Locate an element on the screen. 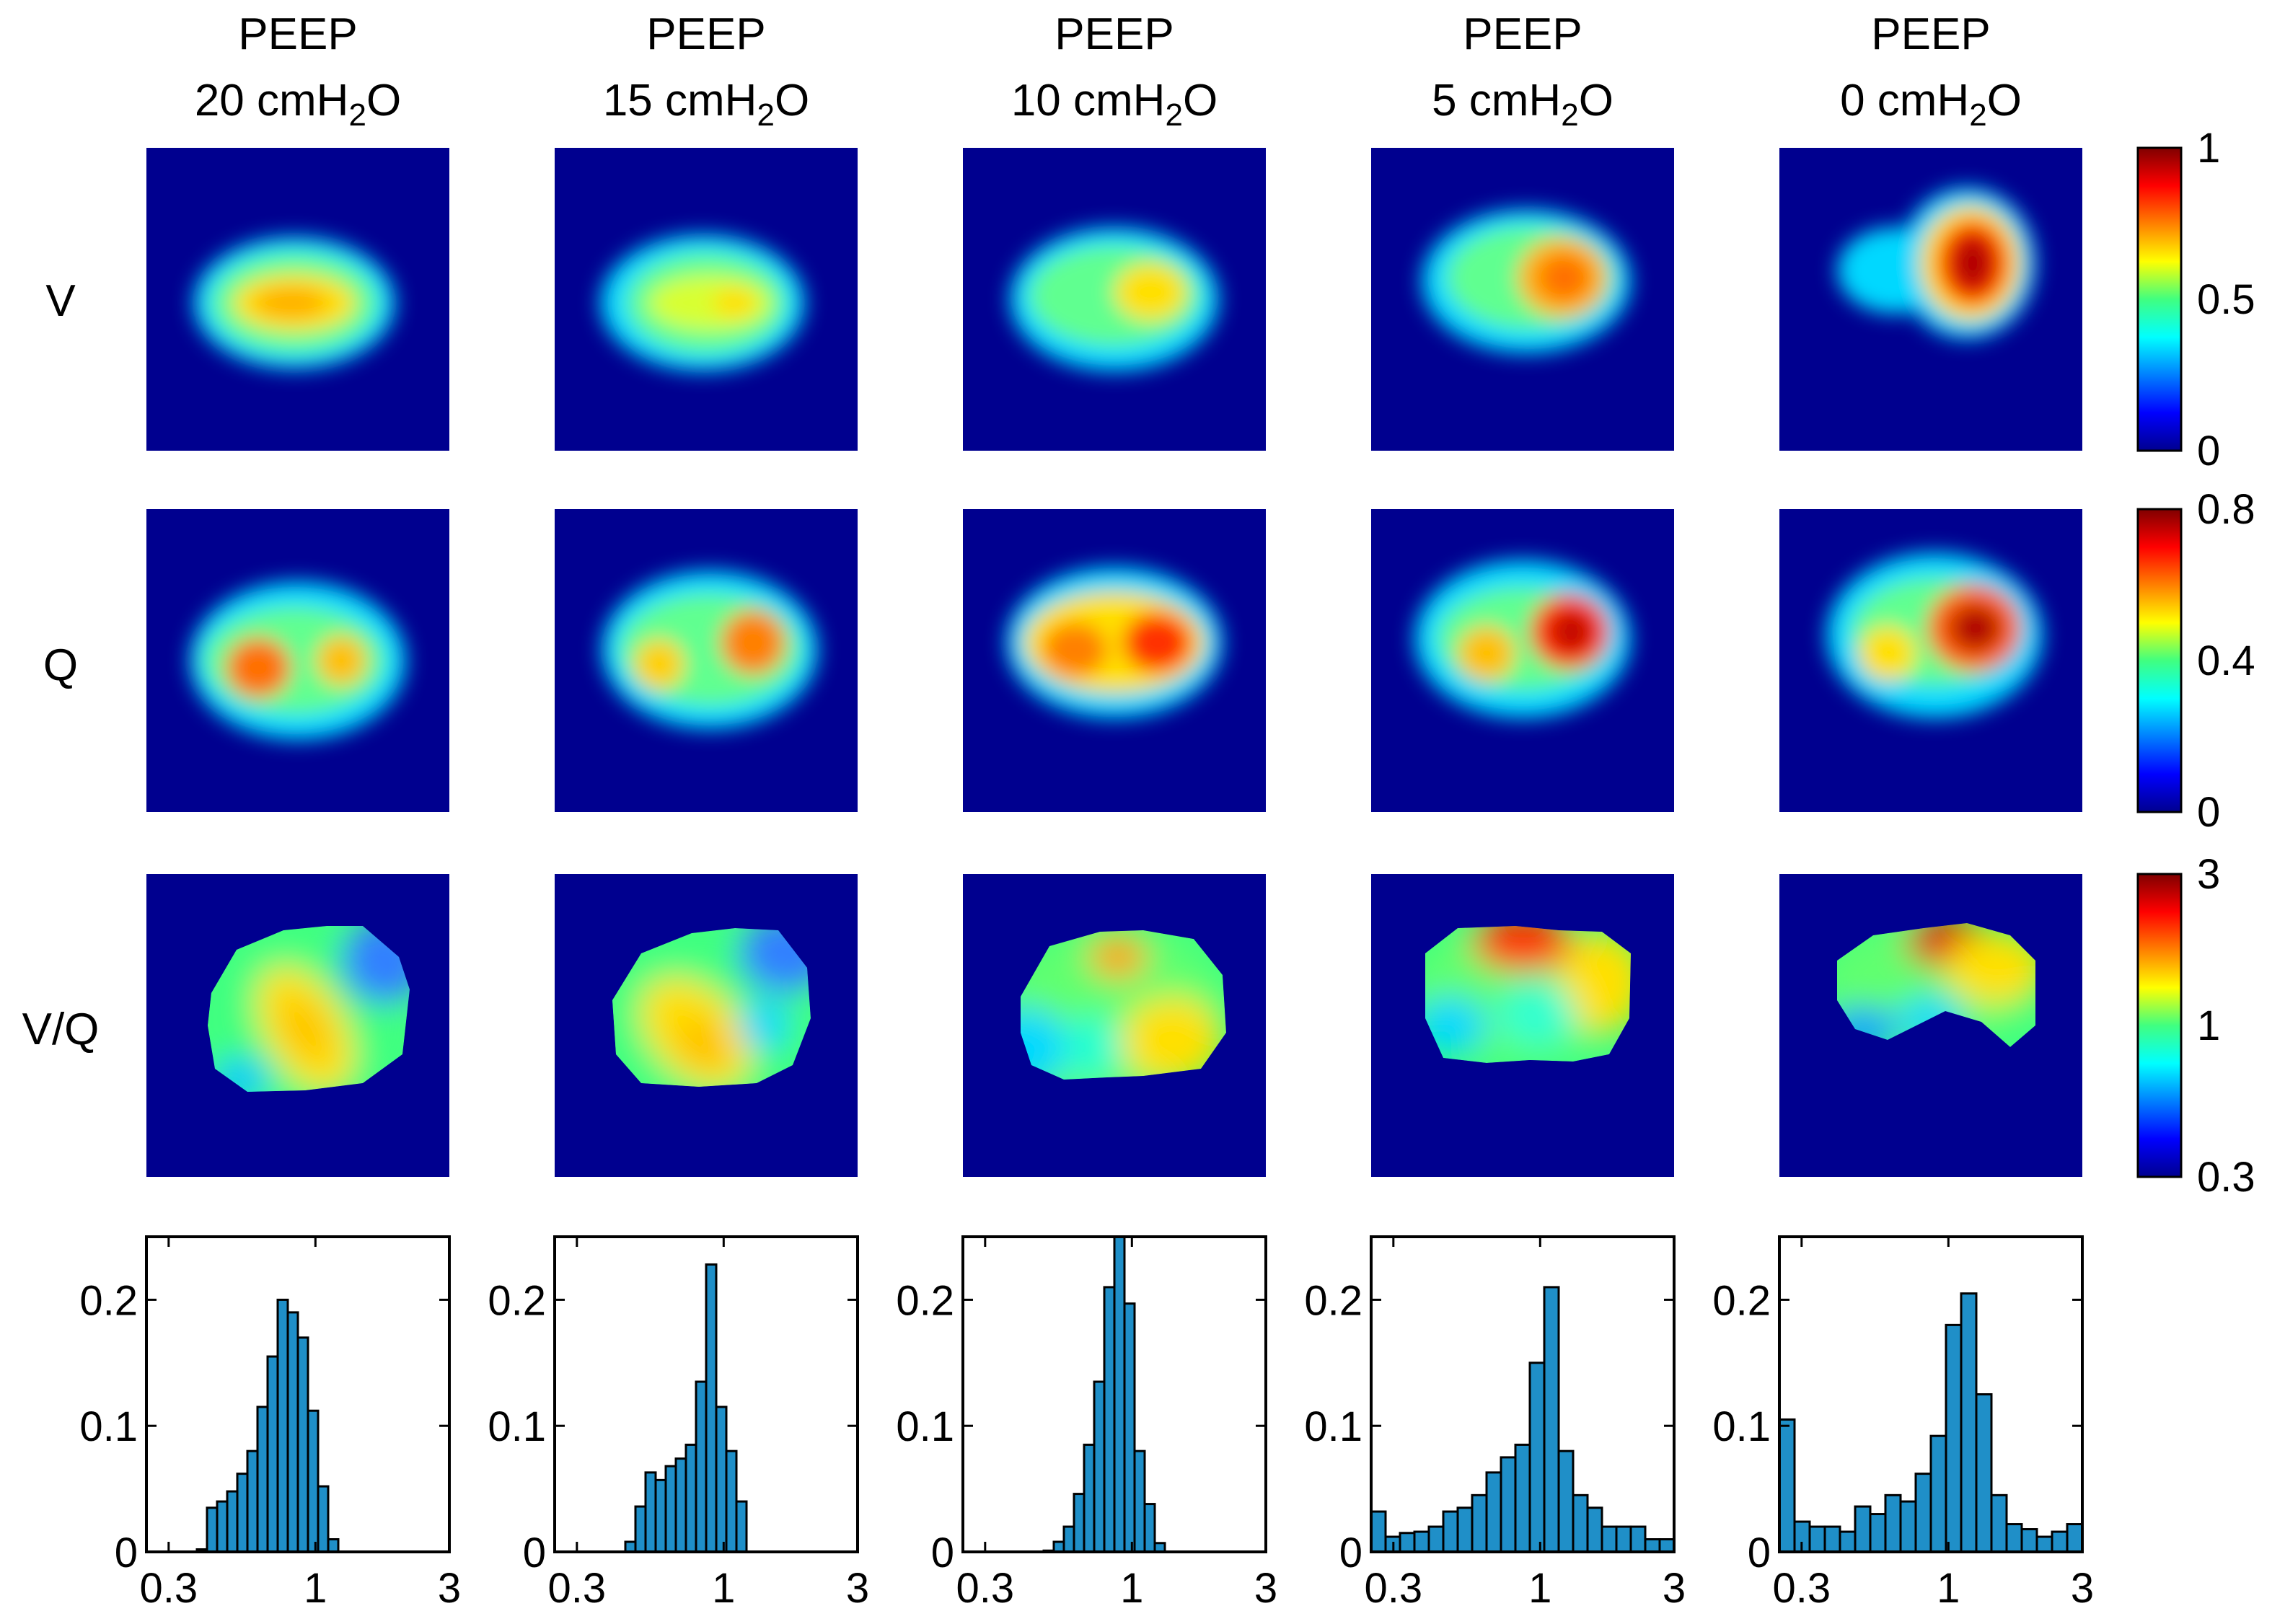 The image size is (2285, 1624). histogram-peep-10: 0 0.1 0.2 0.3 1 3 is located at coordinates (1086, 1424).